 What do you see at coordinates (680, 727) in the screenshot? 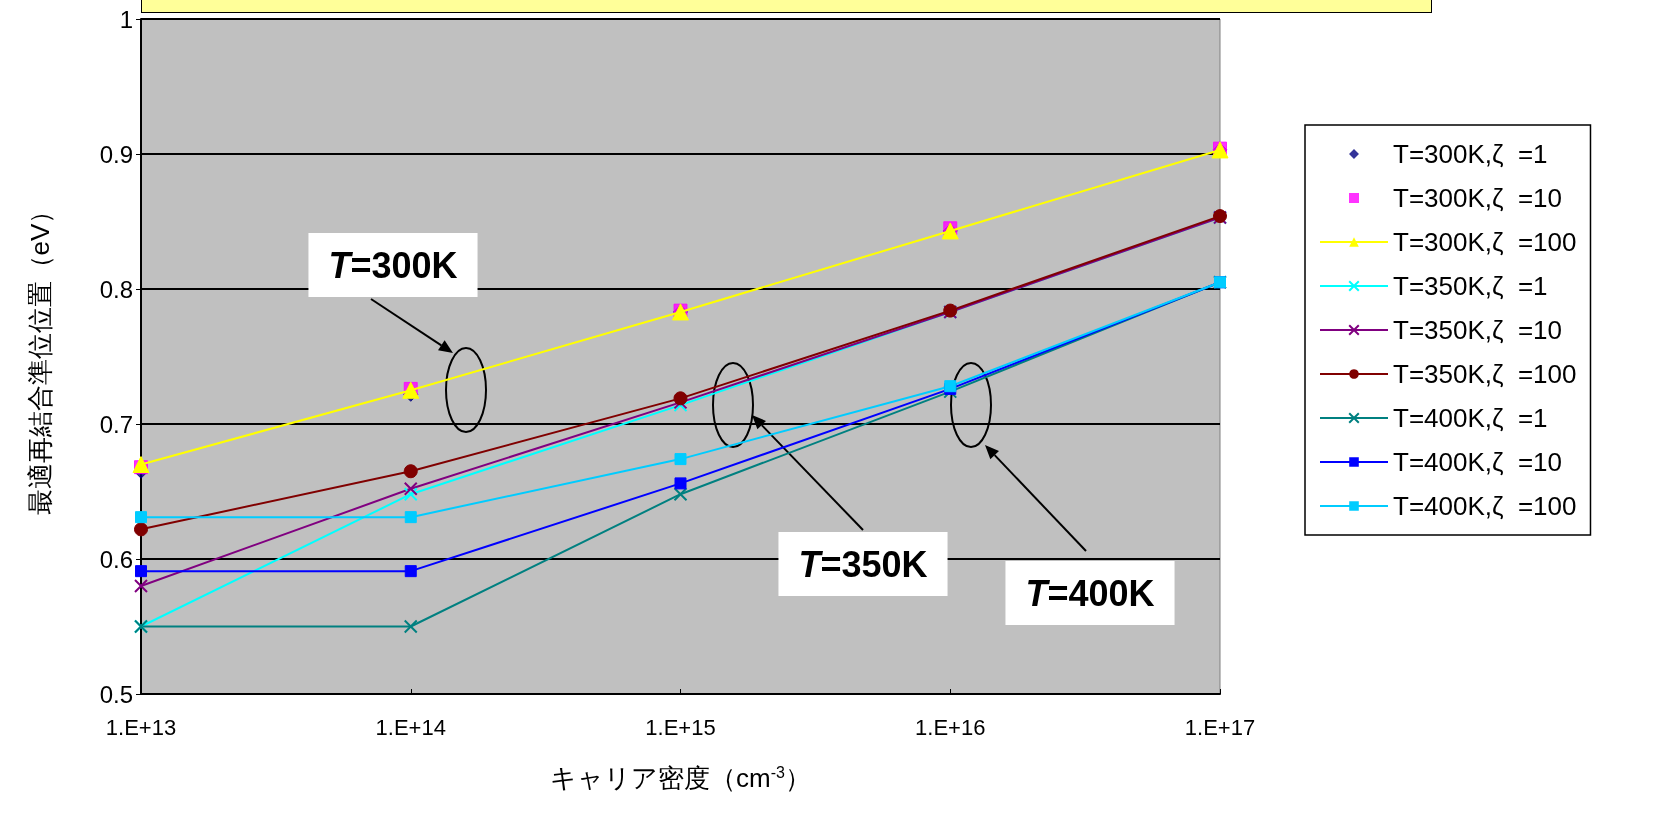
I see `x-tick-label: 1.E+15` at bounding box center [680, 727].